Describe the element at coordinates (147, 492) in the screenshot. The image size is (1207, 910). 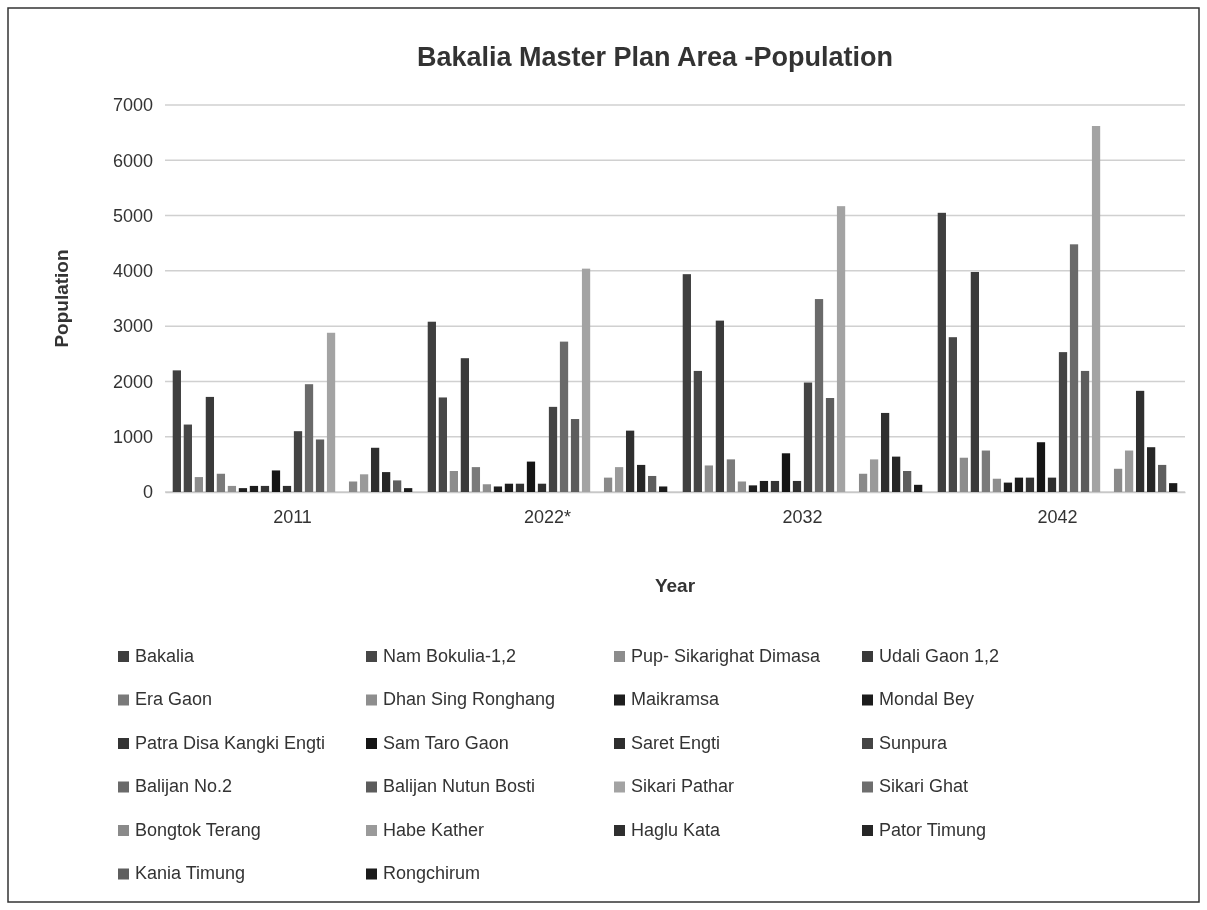
I see `y-tick-label: 0` at that location.